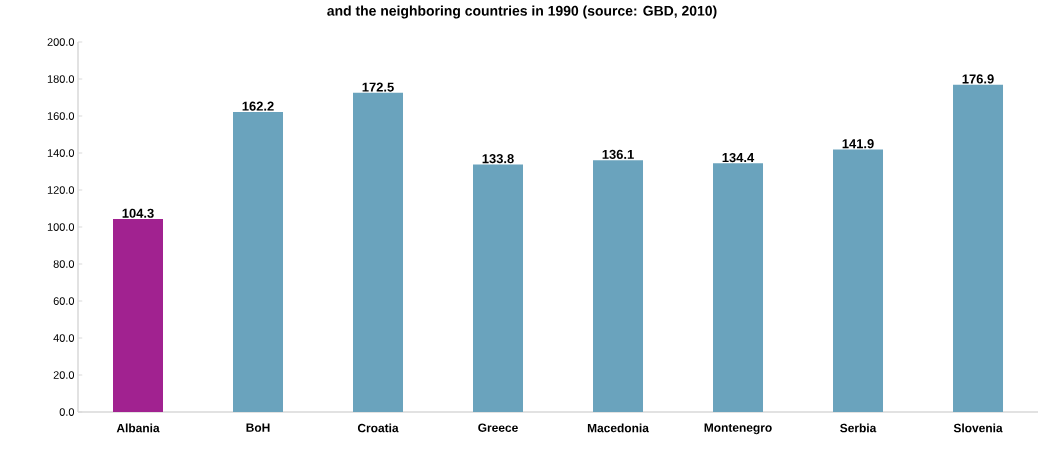 Image resolution: width=1044 pixels, height=450 pixels. I want to click on data-label: 141.9, so click(858, 144).